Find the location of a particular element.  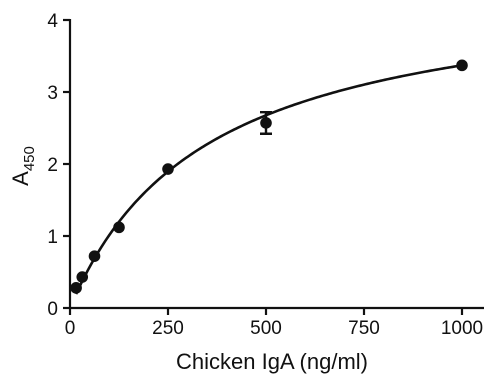

x-tick-label: 500 is located at coordinates (266, 328).